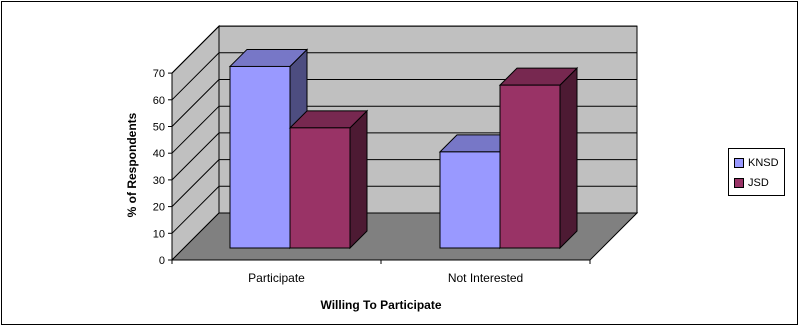 Image resolution: width=801 pixels, height=328 pixels. I want to click on legend-swatch-jsd, so click(739, 183).